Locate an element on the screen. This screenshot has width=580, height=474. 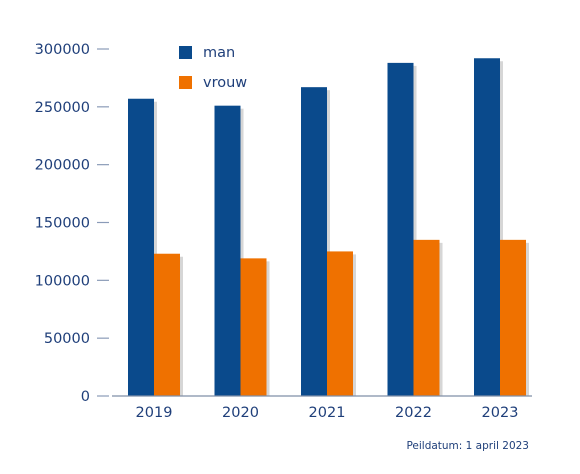
y-tick-label: 150000 is located at coordinates (62, 224).